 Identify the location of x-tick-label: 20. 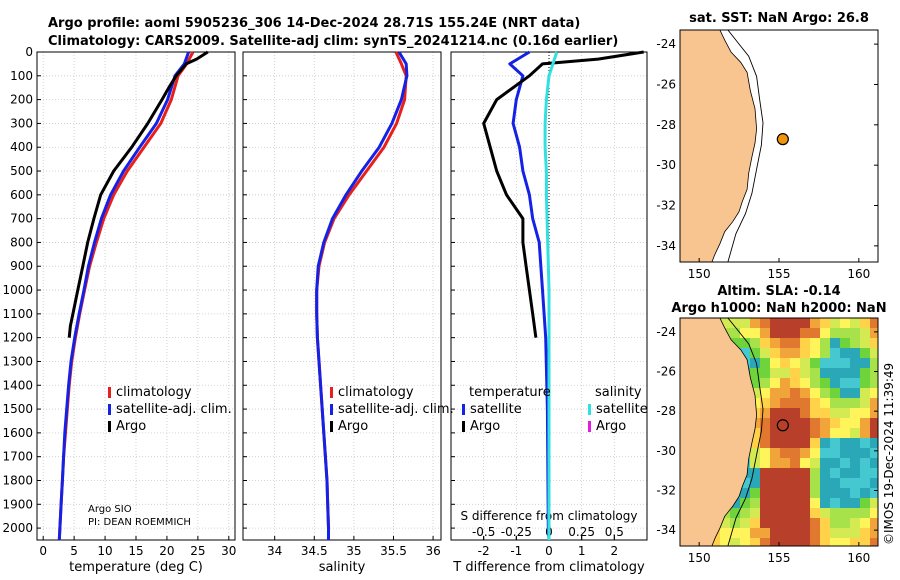
(166, 551).